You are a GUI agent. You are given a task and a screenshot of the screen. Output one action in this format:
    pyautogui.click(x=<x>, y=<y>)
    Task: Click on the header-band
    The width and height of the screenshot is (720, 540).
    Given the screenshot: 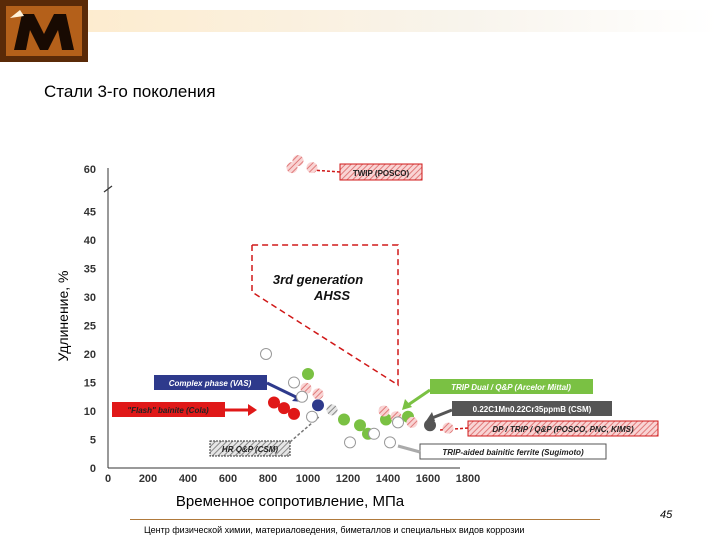 What is the action you would take?
    pyautogui.click(x=403, y=21)
    